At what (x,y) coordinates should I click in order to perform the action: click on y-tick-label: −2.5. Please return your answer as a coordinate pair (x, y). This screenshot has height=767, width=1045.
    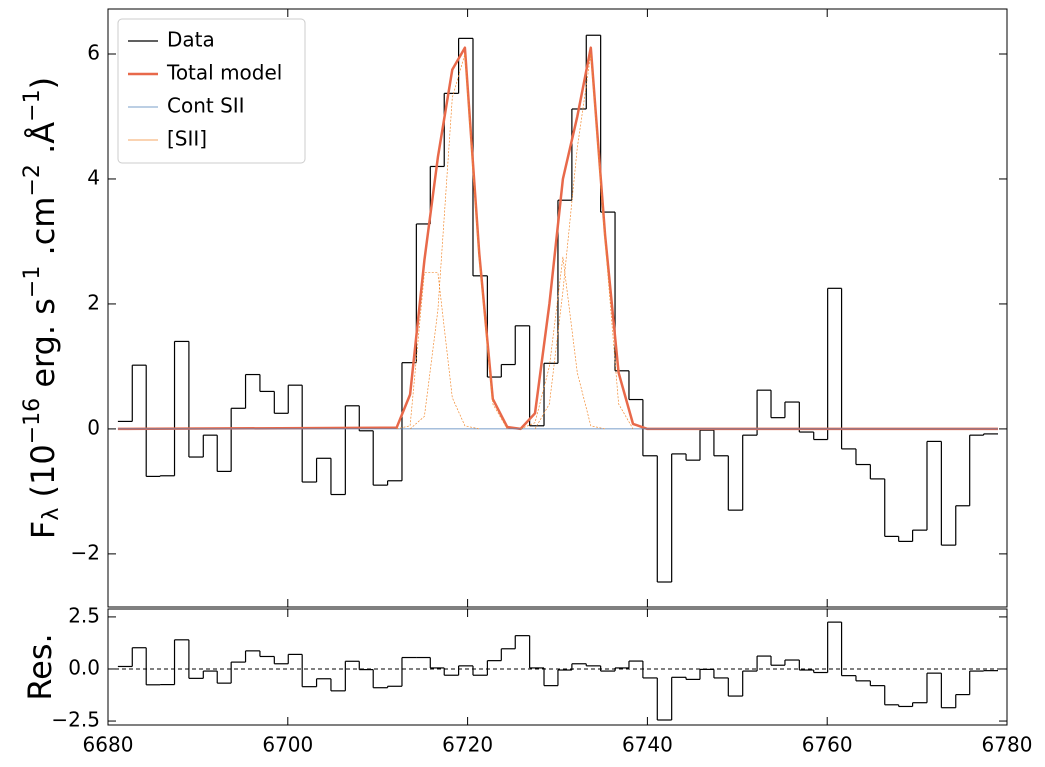
    Looking at the image, I should click on (75, 720).